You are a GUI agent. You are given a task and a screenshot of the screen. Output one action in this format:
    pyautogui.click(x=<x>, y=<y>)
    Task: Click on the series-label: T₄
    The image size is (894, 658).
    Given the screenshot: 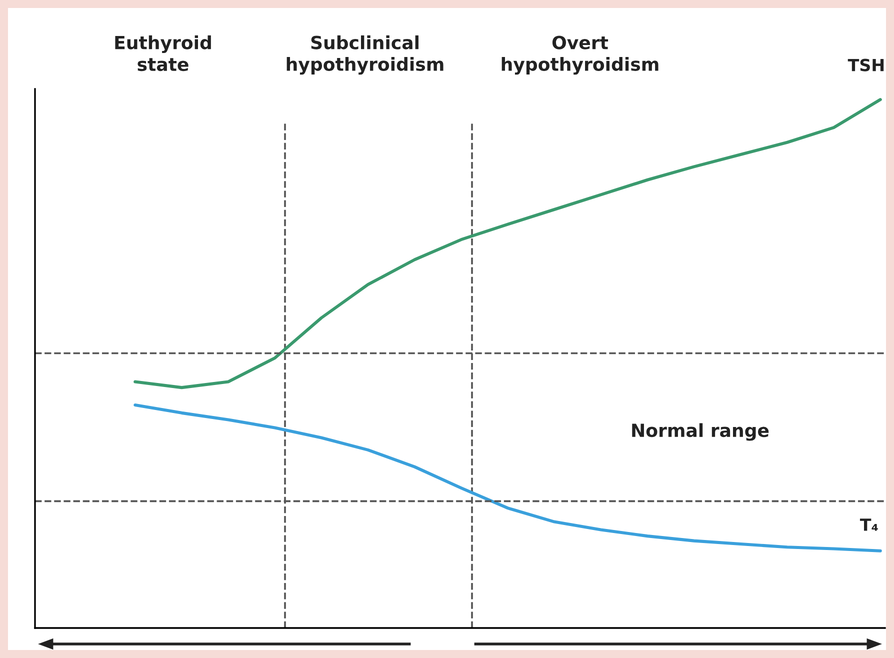 What is the action you would take?
    pyautogui.click(x=869, y=524)
    